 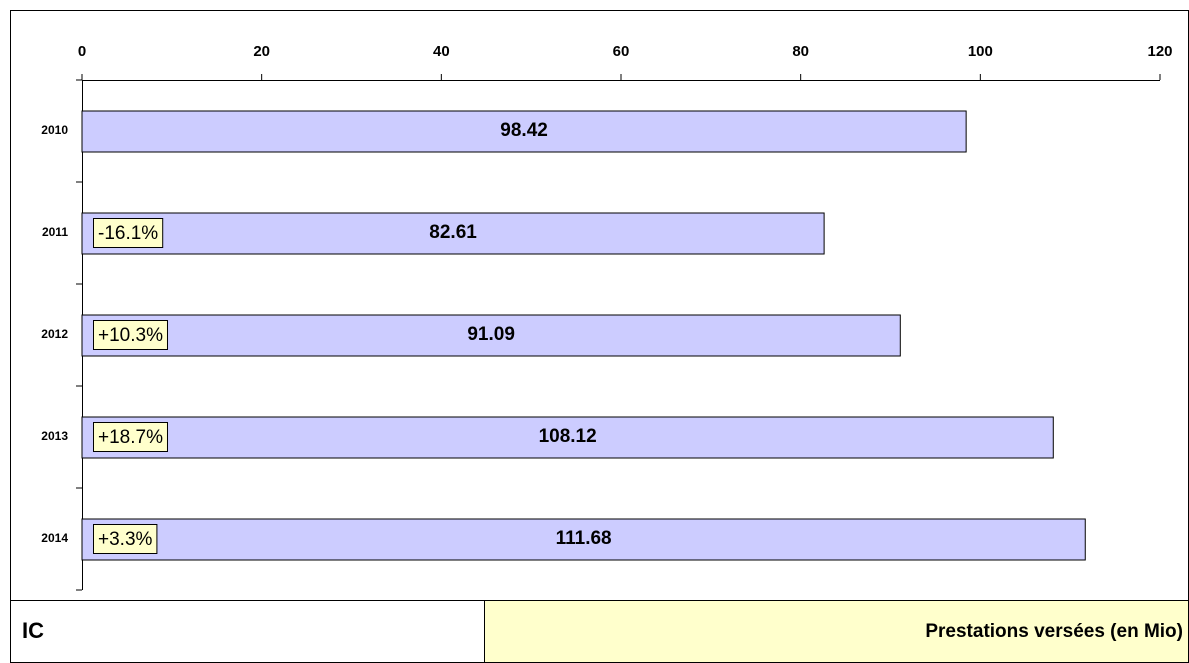 What do you see at coordinates (441, 51) in the screenshot?
I see `x-tick-label: 40` at bounding box center [441, 51].